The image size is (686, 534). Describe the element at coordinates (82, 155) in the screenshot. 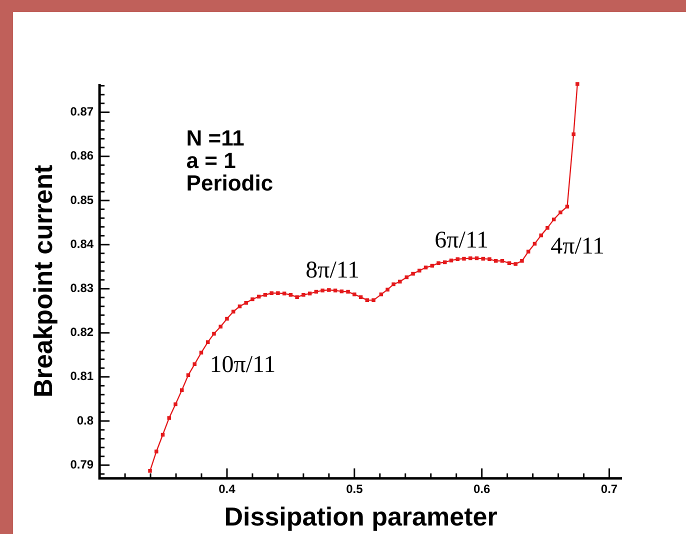

I see `y-tick-label: 0.86` at that location.